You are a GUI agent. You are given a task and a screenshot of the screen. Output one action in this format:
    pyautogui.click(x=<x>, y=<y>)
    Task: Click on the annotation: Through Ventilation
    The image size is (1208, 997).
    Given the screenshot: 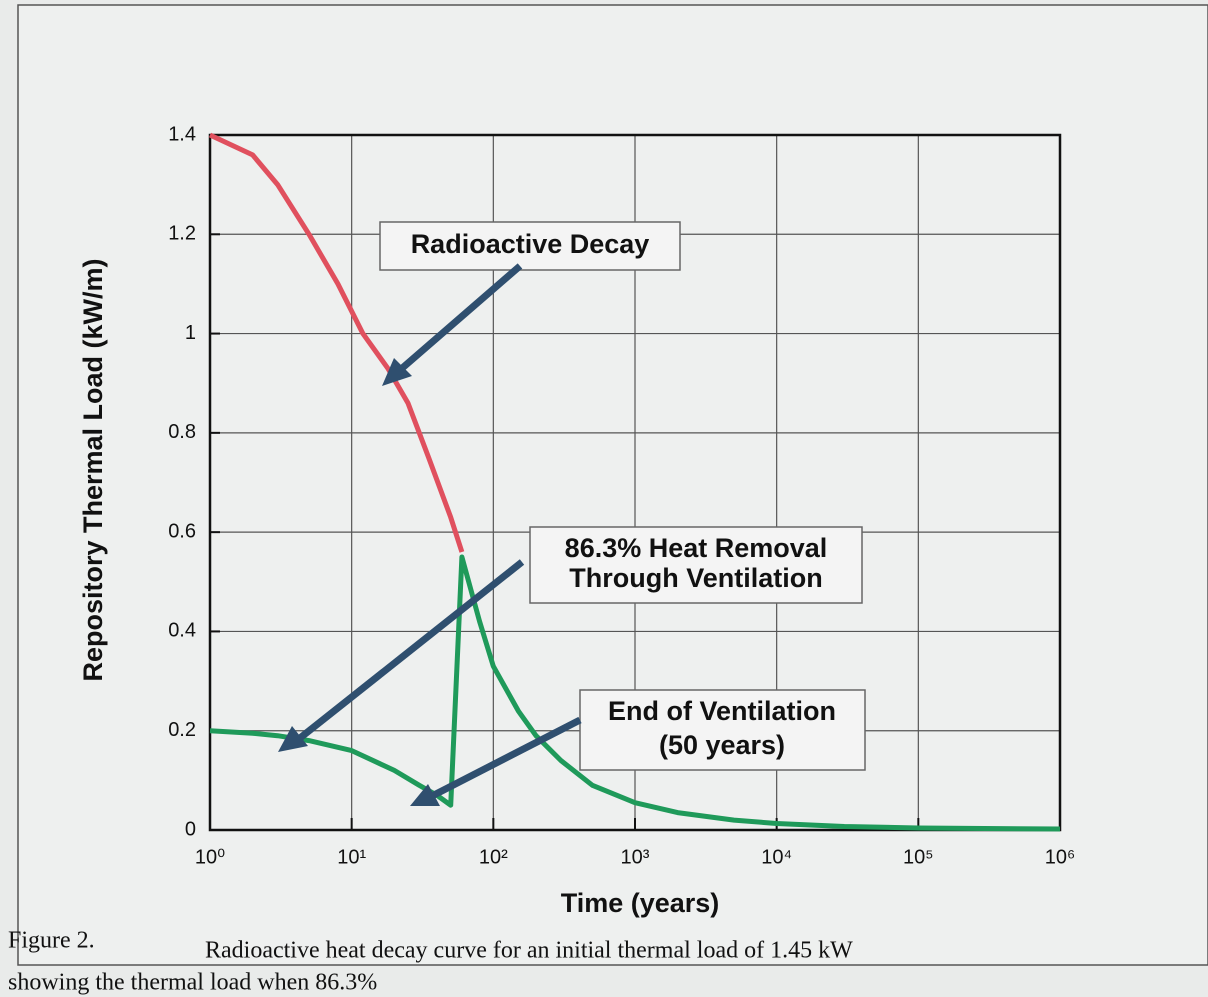 What is the action you would take?
    pyautogui.click(x=695, y=578)
    